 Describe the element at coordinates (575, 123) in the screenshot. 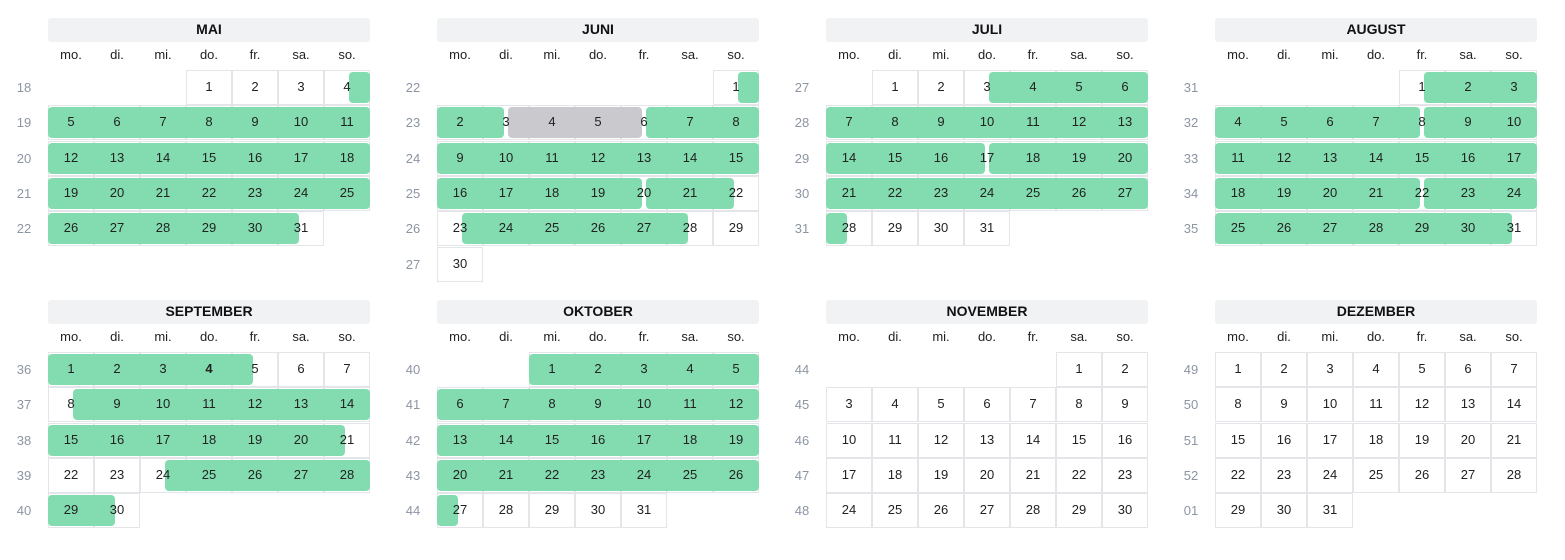

I see `blocked-bar` at that location.